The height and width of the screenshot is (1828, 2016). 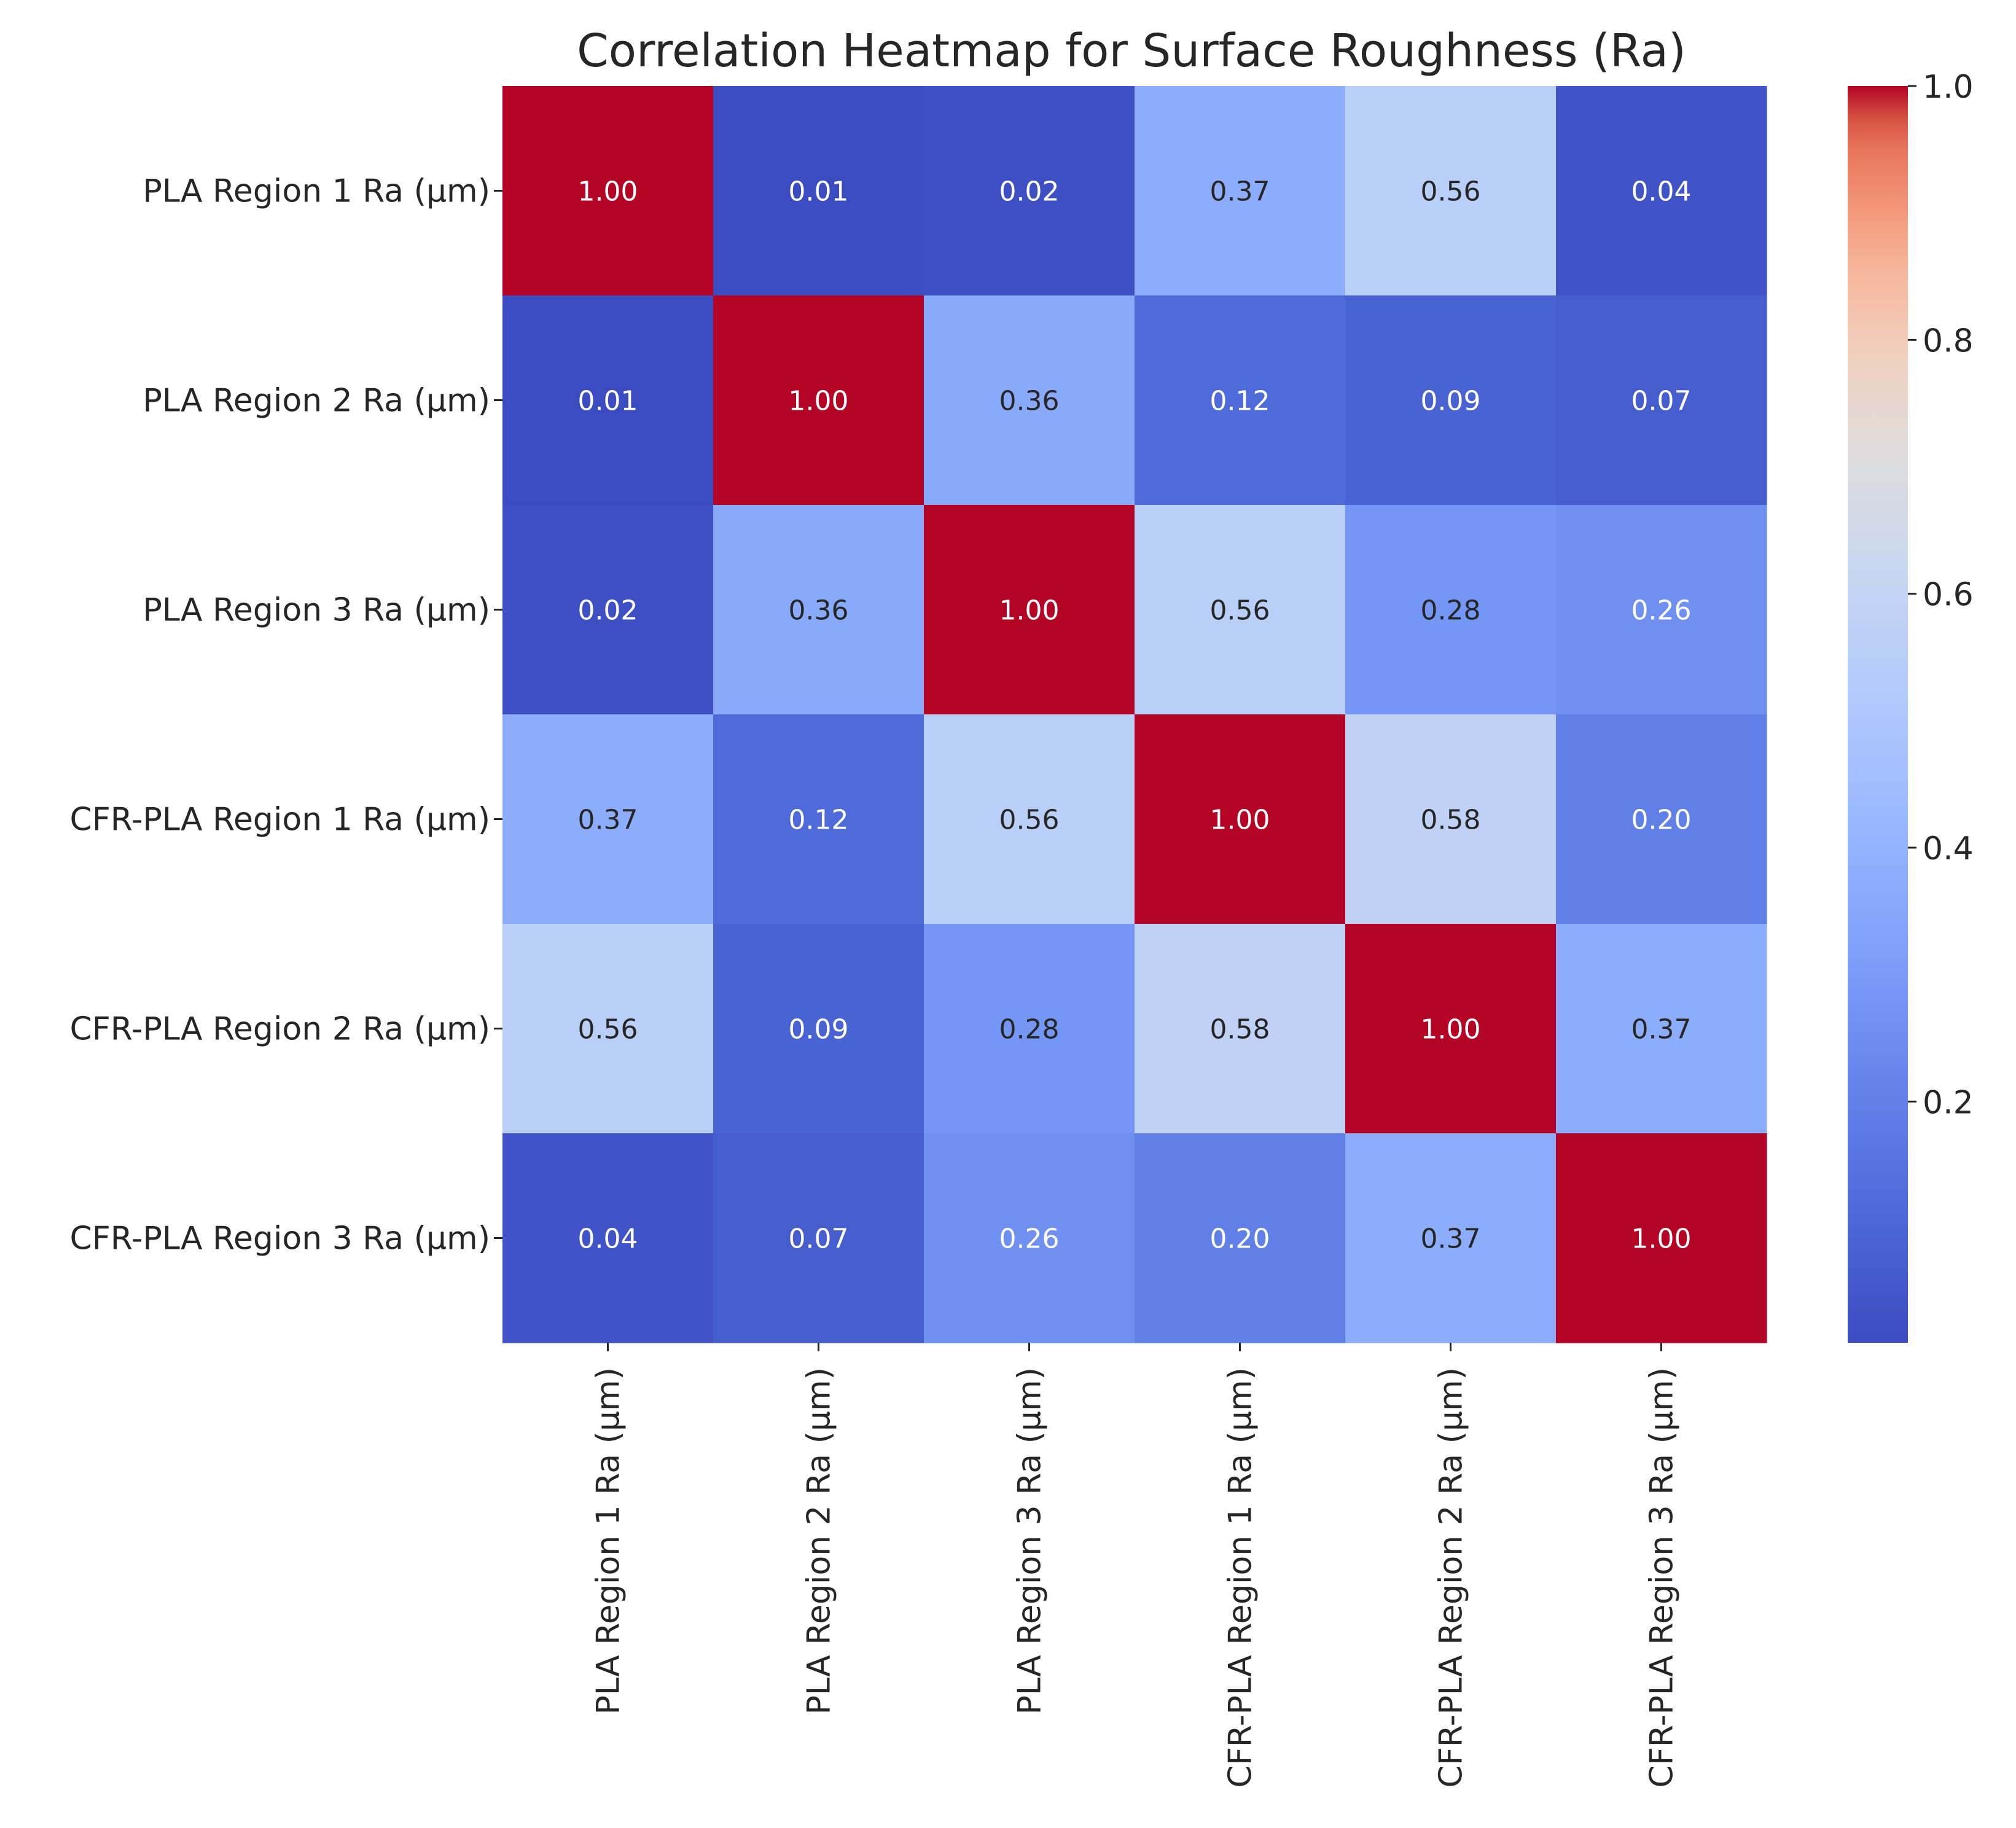 I want to click on cell-value-label-r2-c3: 0.36, so click(x=1029, y=402).